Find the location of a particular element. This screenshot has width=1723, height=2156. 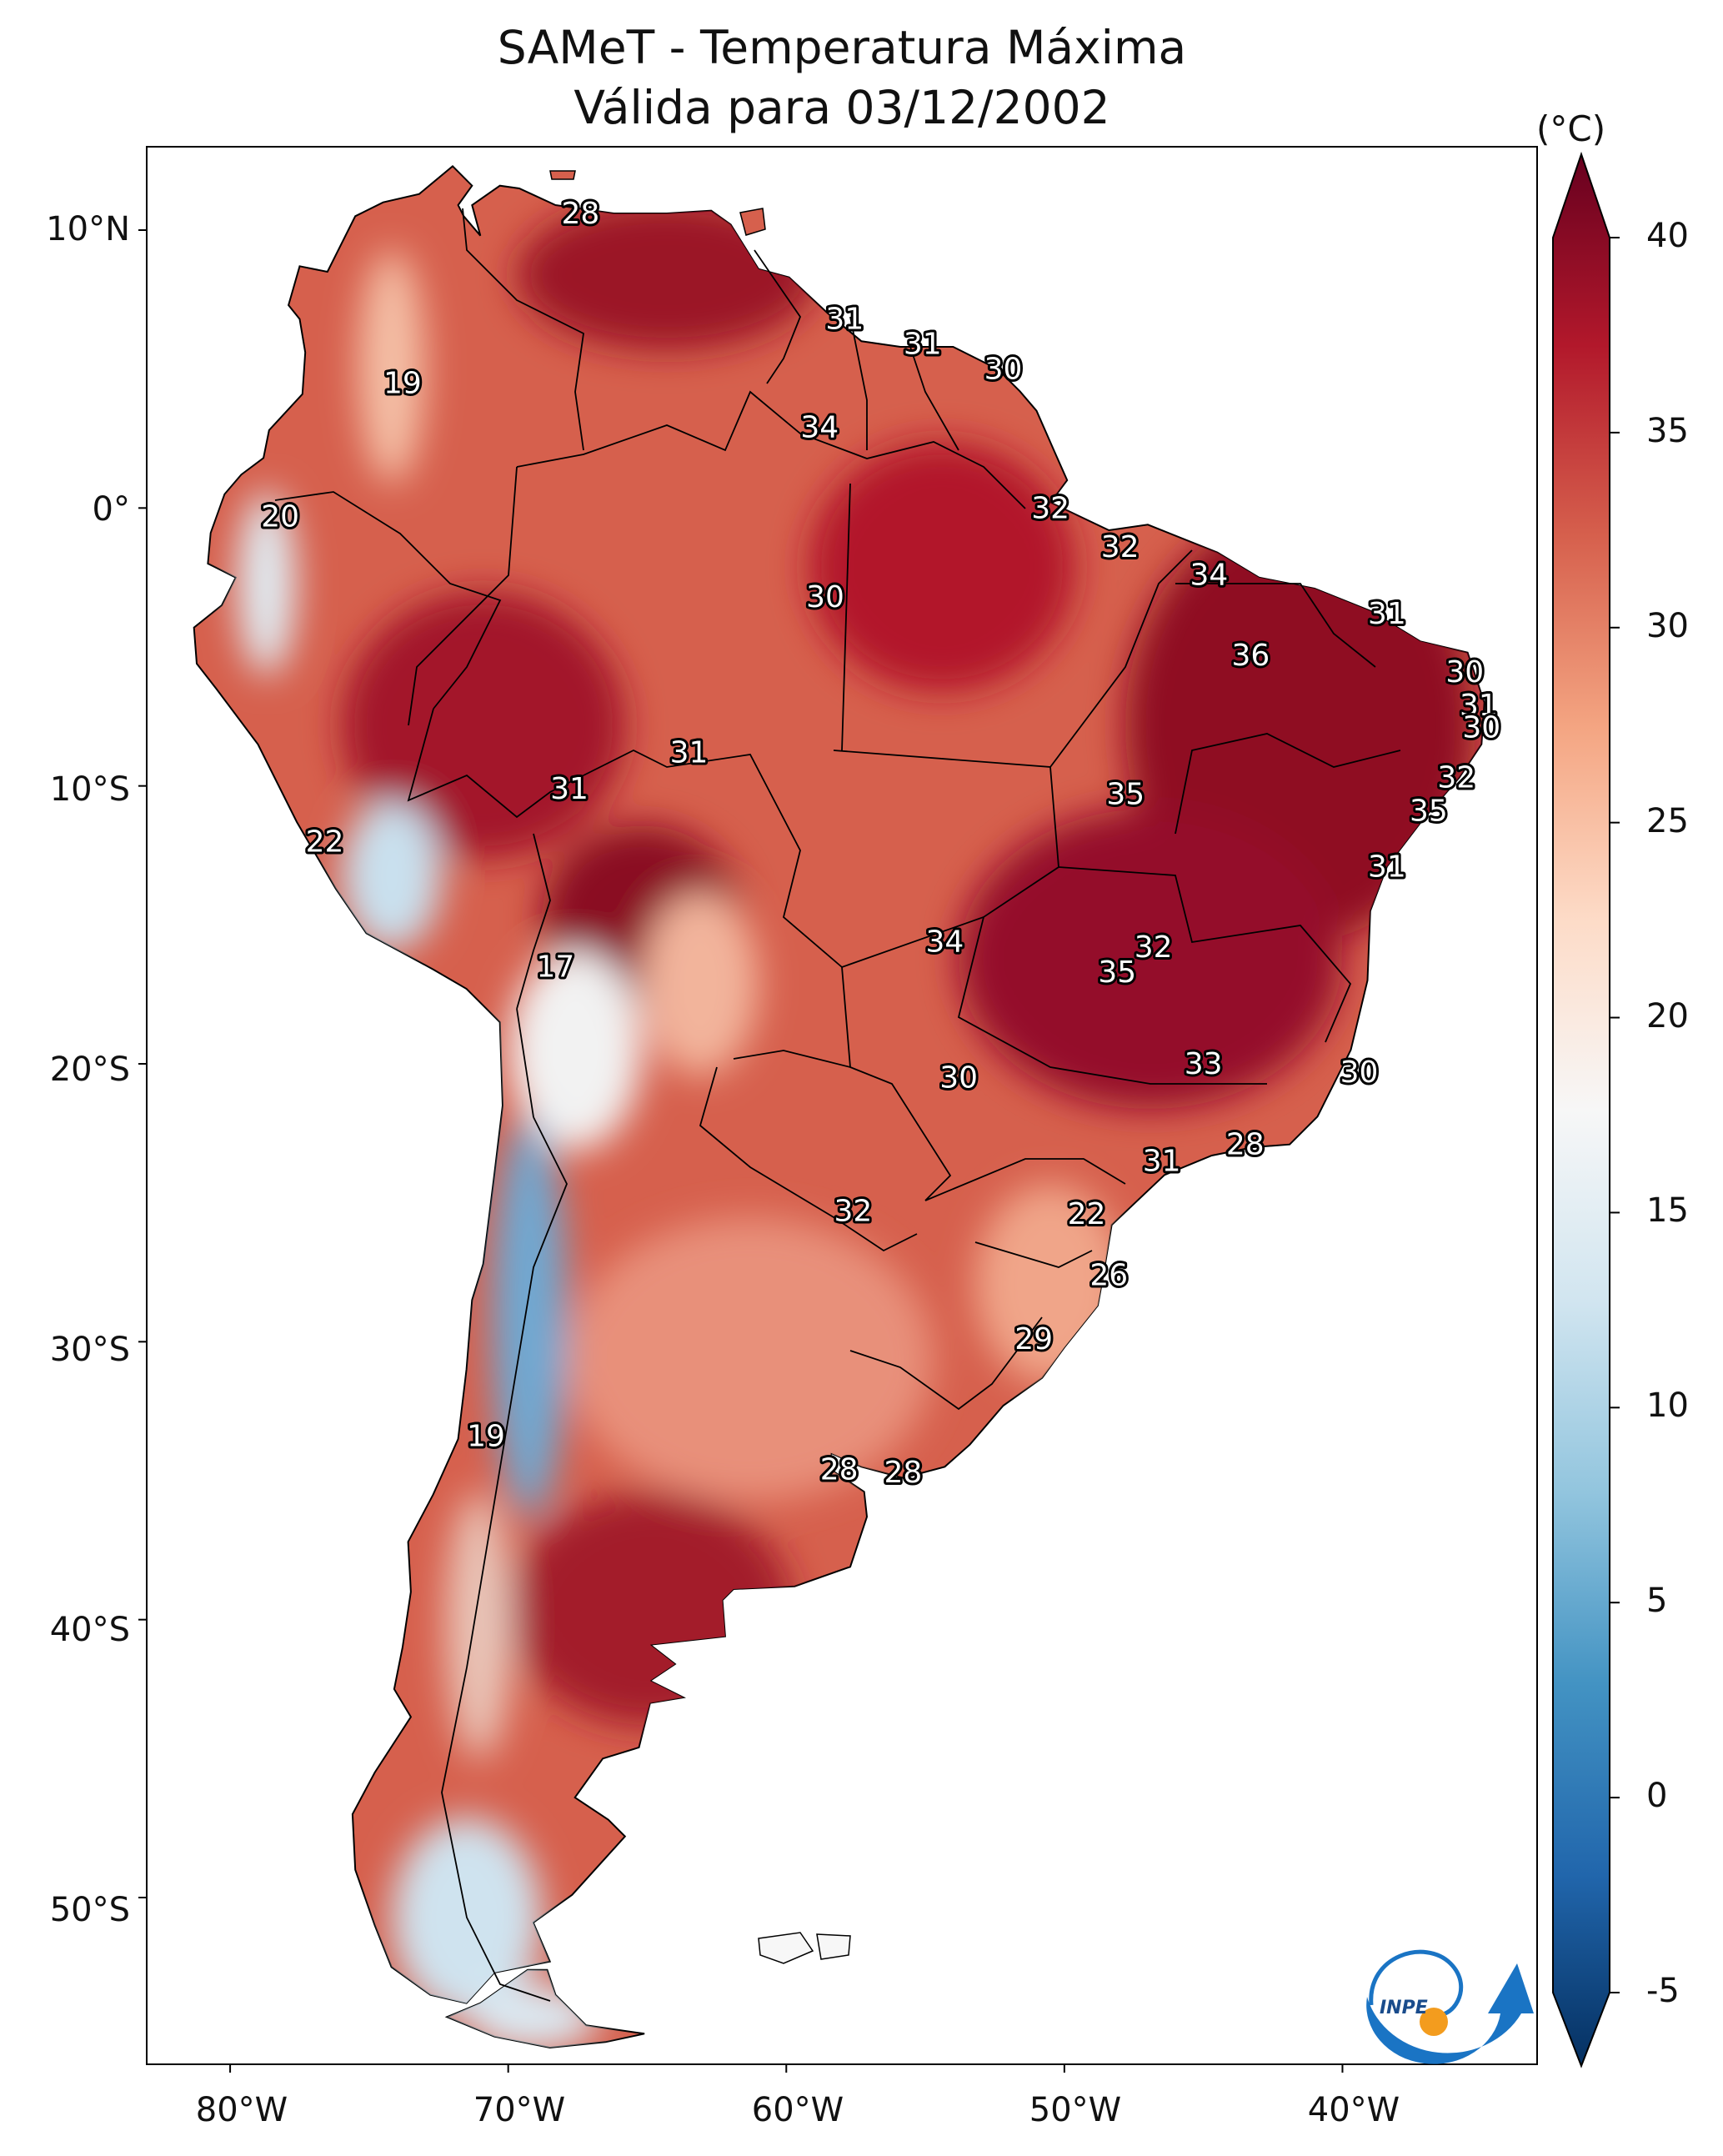

longitude-ticks is located at coordinates (787, 2068).